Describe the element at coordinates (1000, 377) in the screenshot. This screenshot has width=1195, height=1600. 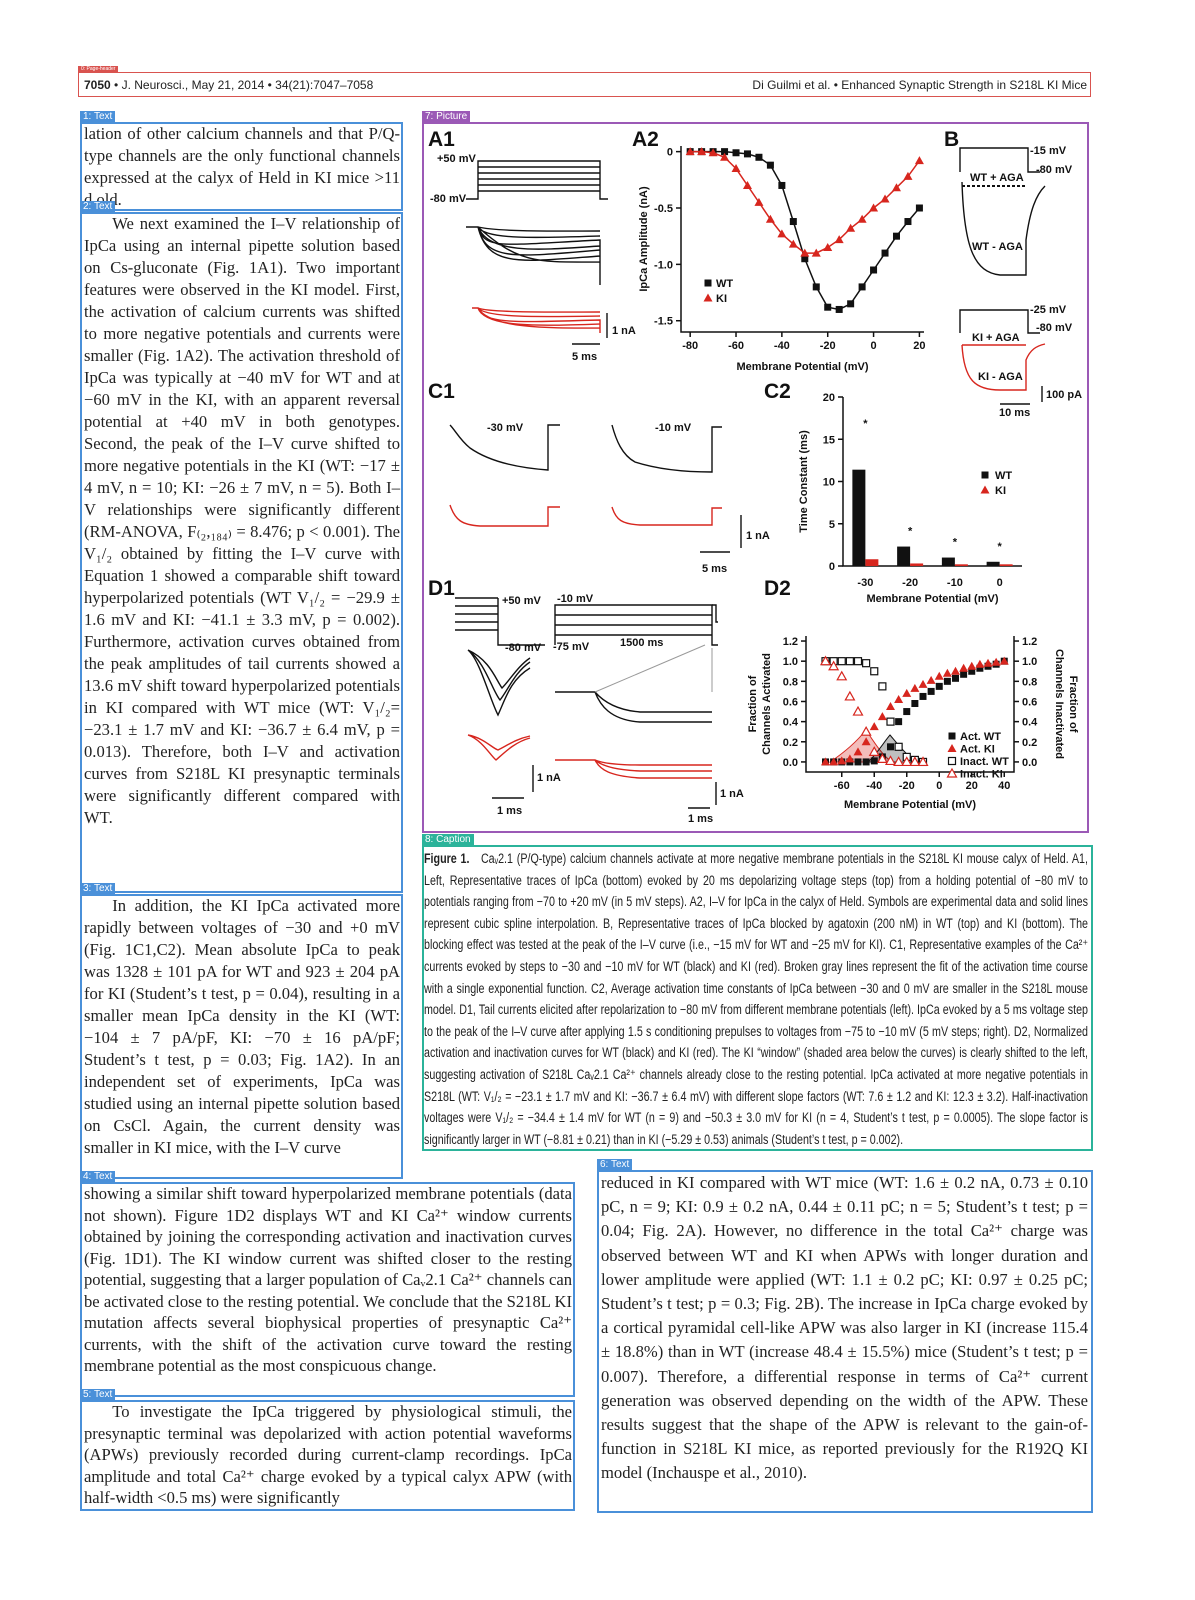
I see `trace-label: KI - AGA` at that location.